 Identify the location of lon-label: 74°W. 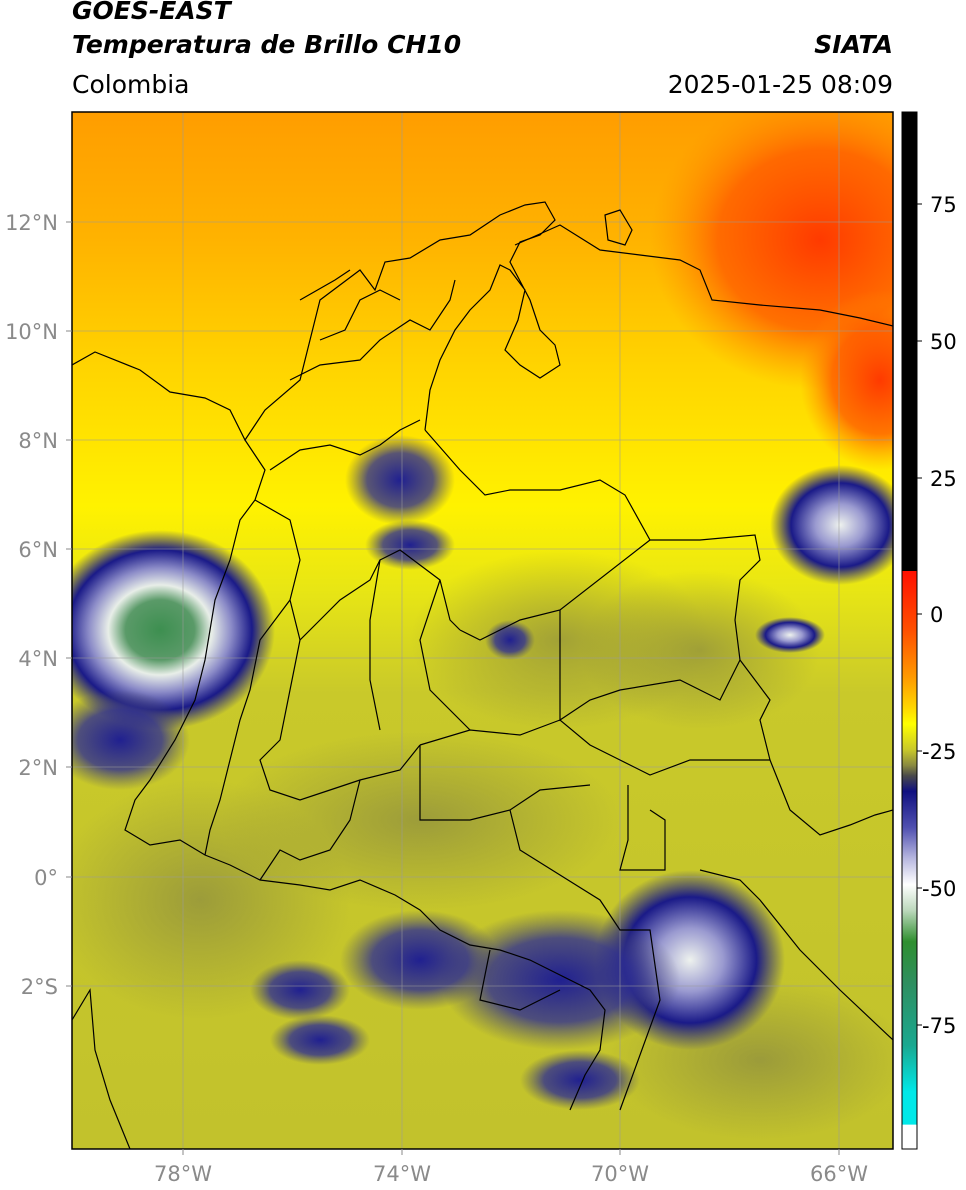
(402, 1174).